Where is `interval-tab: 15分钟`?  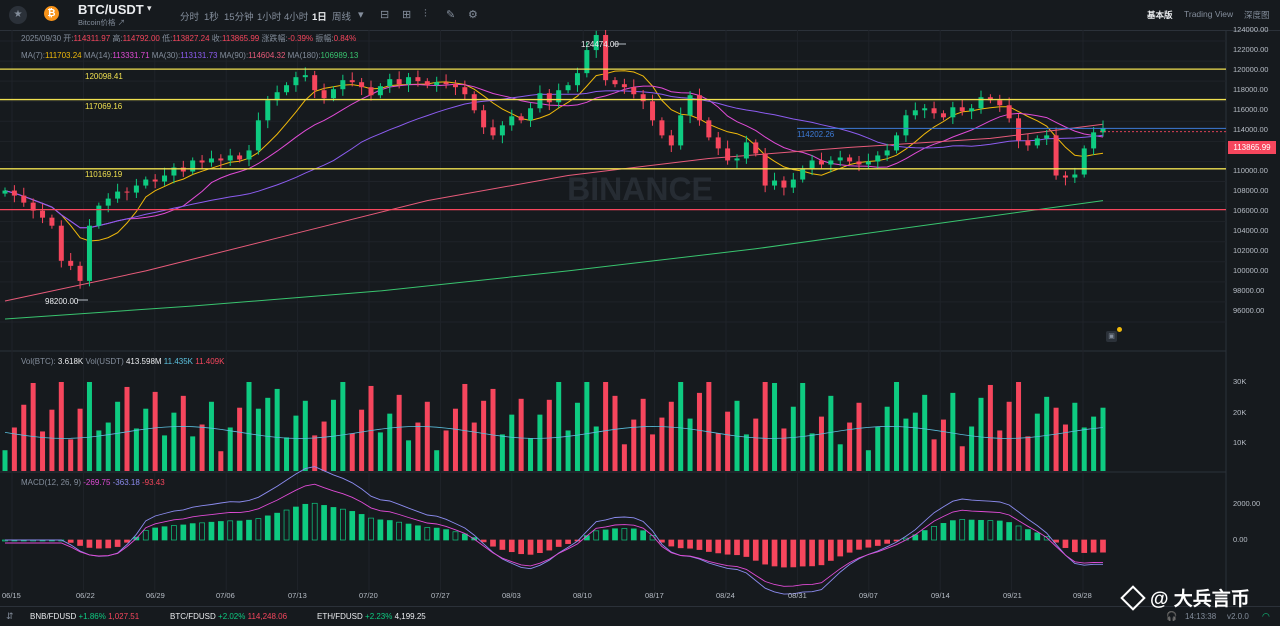
interval-tab: 15分钟 is located at coordinates (239, 17).